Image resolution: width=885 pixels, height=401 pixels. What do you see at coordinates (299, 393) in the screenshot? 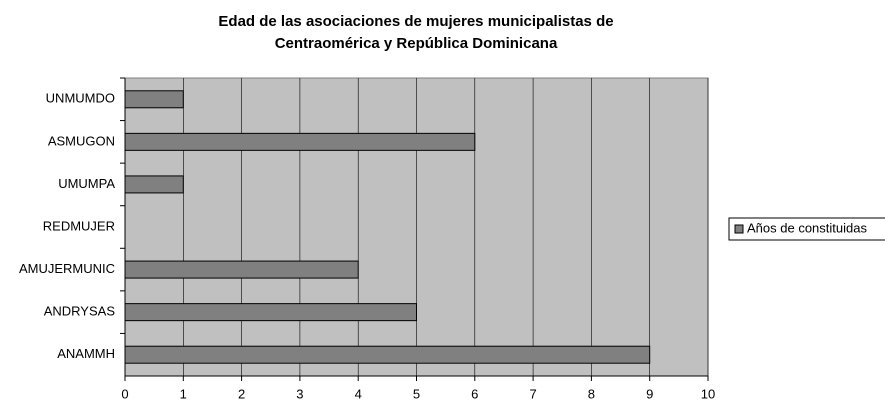
I see `x-tick-label: 3` at bounding box center [299, 393].